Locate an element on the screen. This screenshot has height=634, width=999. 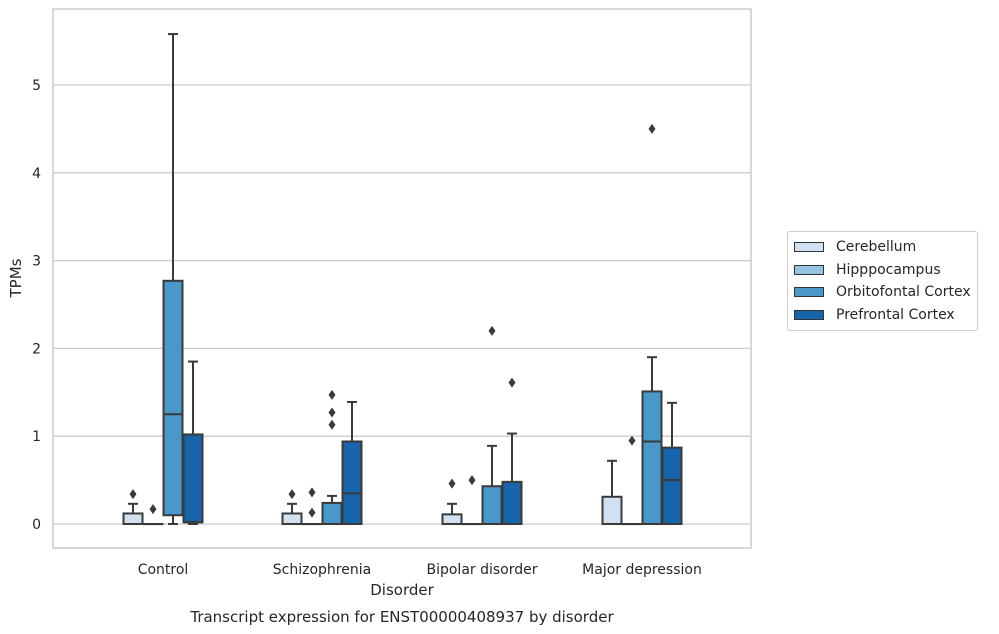
legend-item: Cerebellum is located at coordinates (881, 247).